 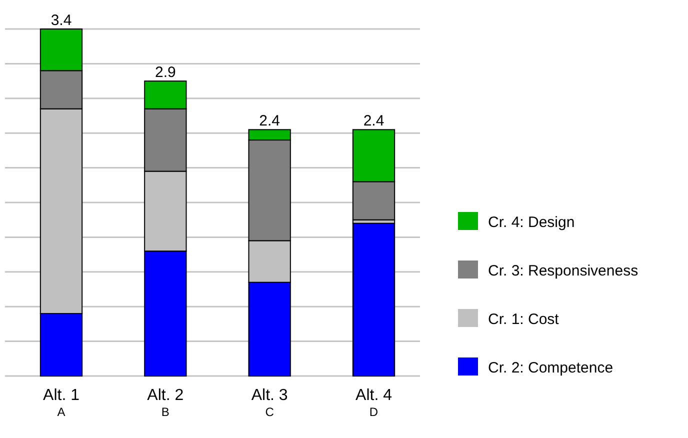 I want to click on legend-label: Cr. 2: Competence, so click(x=551, y=368).